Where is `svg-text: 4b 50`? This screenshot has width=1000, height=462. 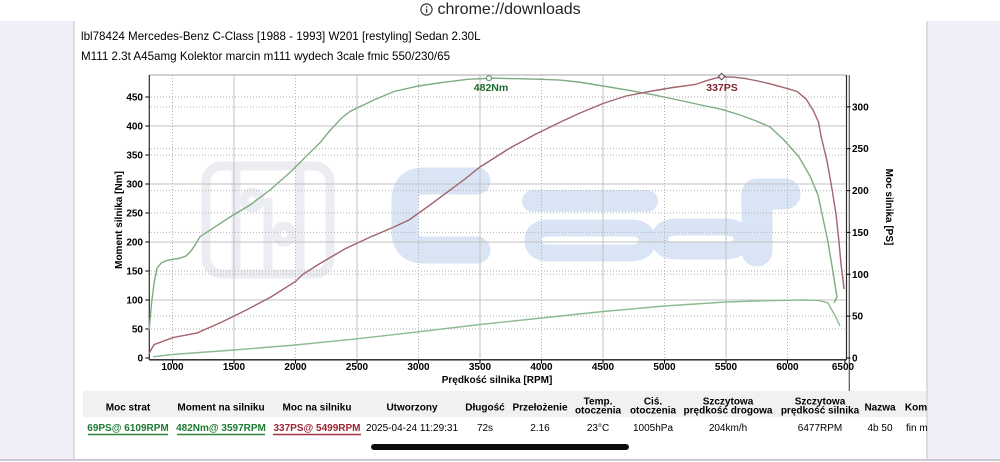
svg-text: 4b 50 is located at coordinates (879, 428).